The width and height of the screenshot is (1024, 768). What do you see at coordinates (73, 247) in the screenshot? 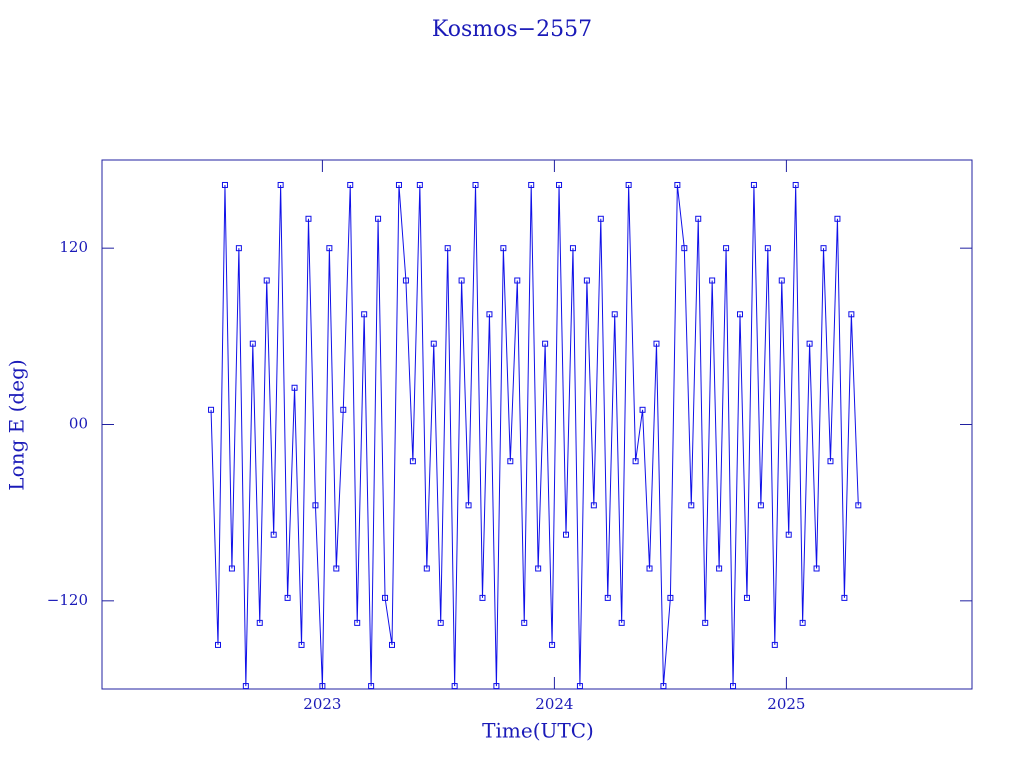
I see `y-tick-label: 120` at bounding box center [73, 247].